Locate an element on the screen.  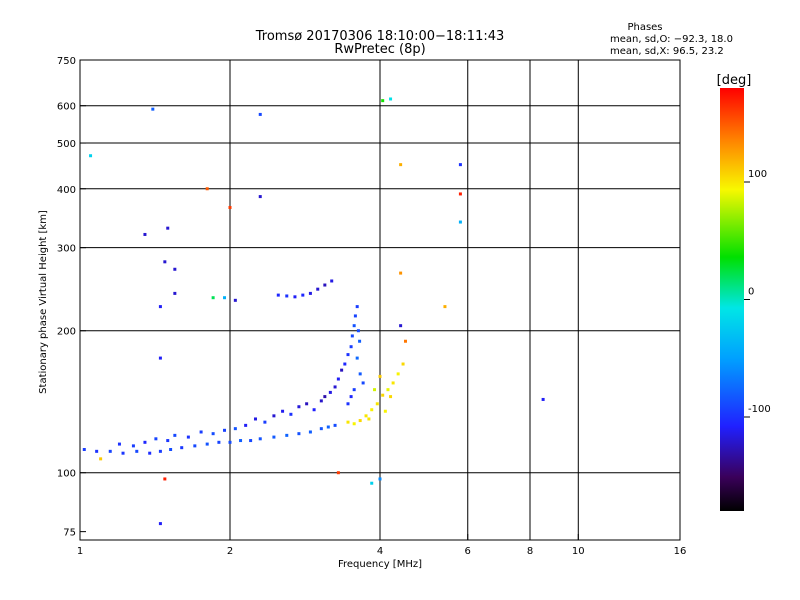
colorbar-label: [deg] is located at coordinates (734, 80).